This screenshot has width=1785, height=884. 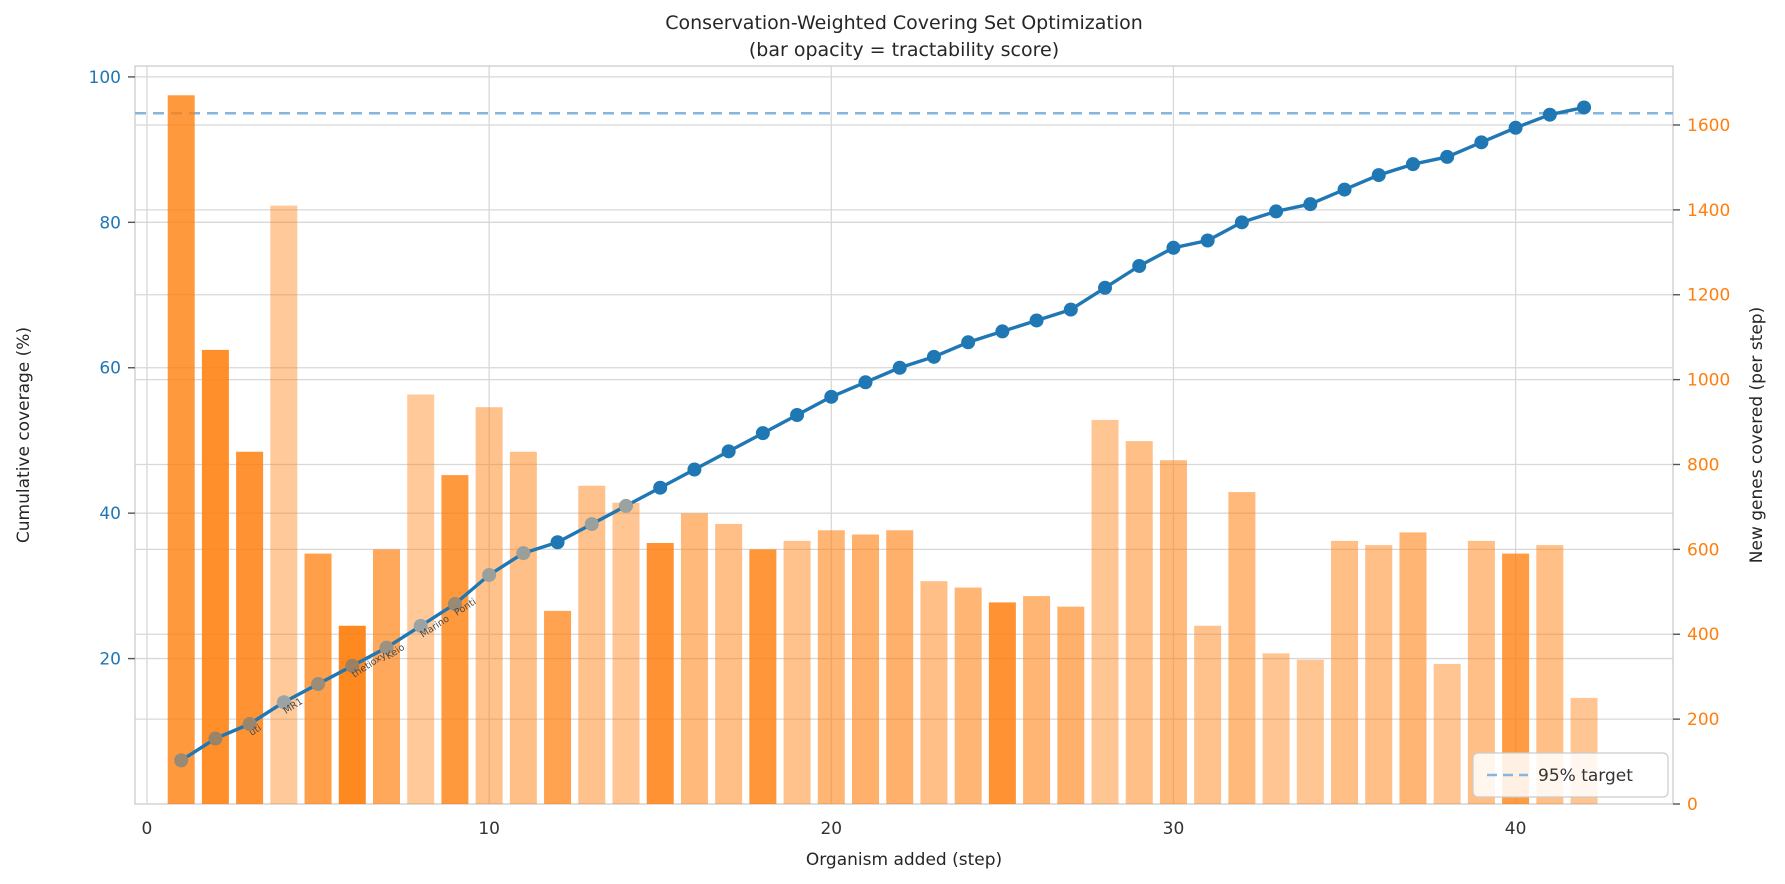 I want to click on legend-box, so click(x=1570, y=775).